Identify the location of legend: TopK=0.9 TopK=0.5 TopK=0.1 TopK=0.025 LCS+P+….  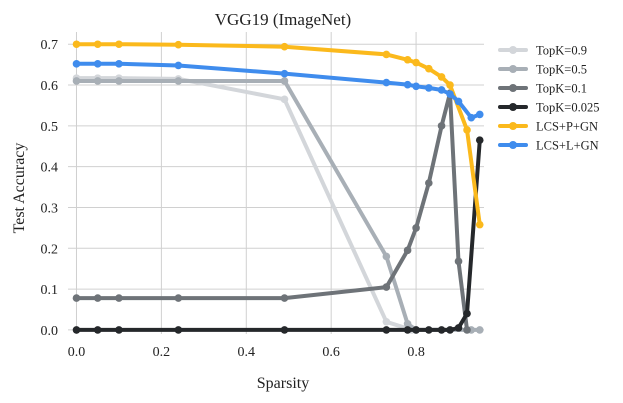
(548, 98).